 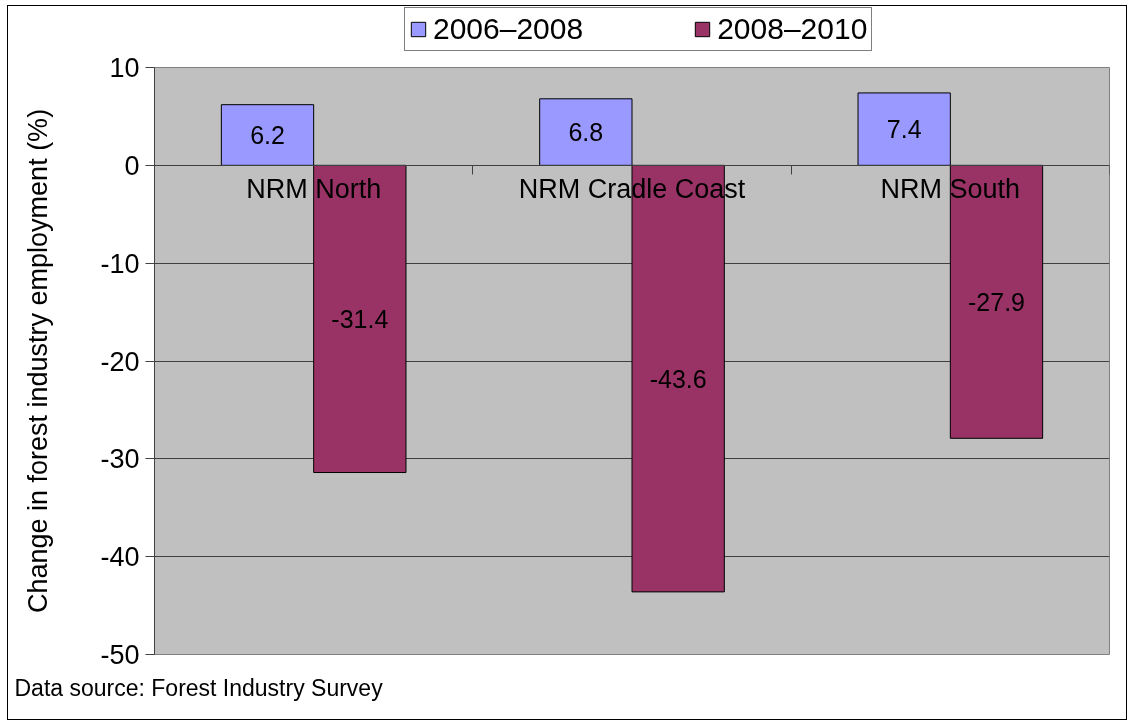 What do you see at coordinates (120, 361) in the screenshot?
I see `y-tick-label: -20` at bounding box center [120, 361].